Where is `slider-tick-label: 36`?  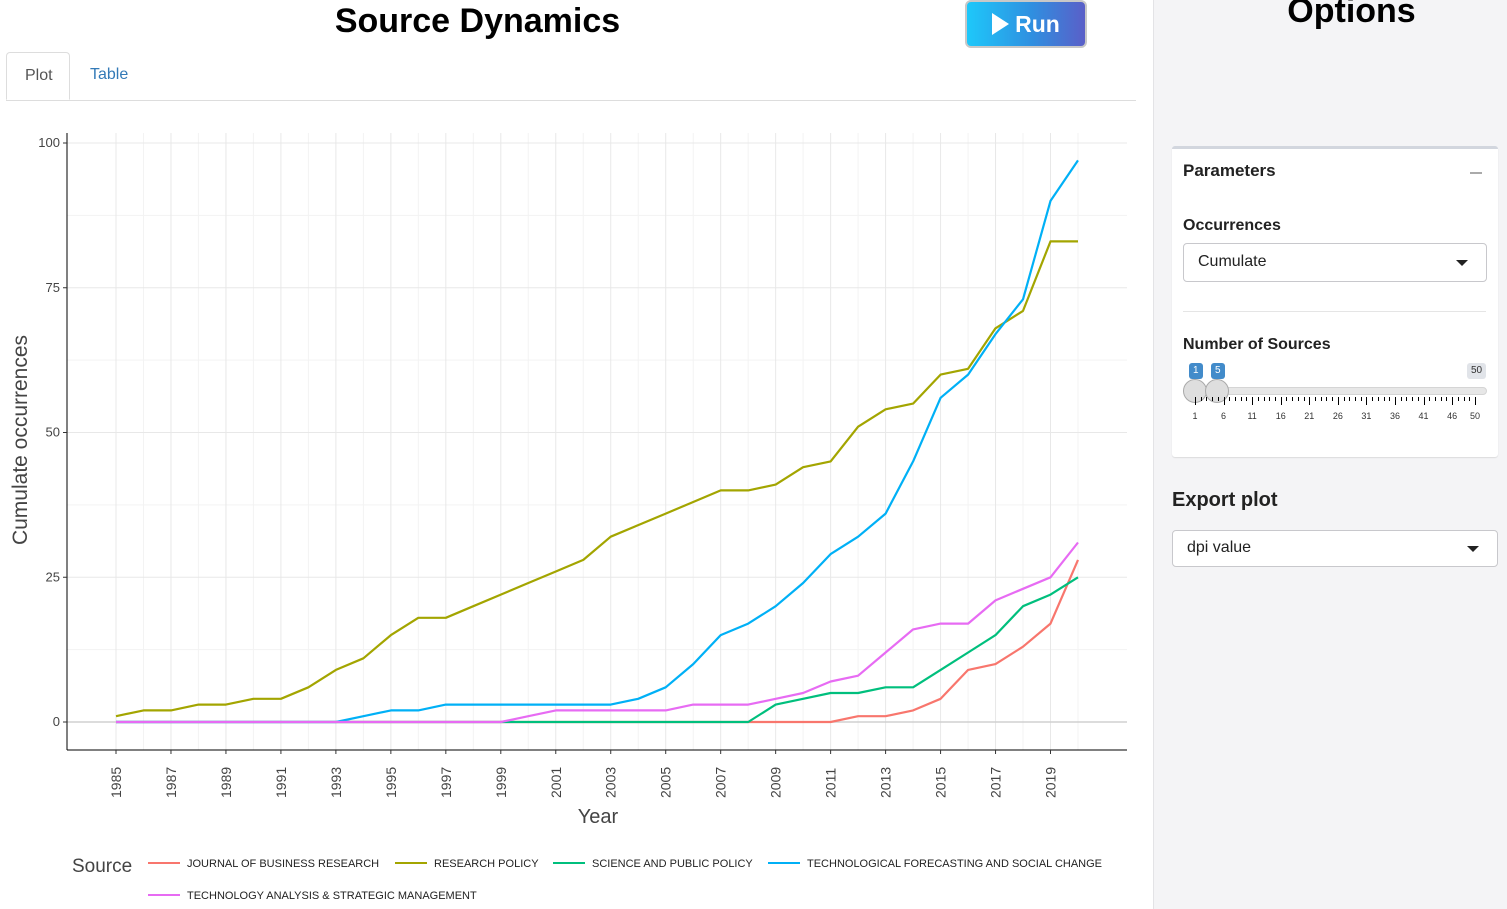
slider-tick-label: 36 is located at coordinates (1395, 416).